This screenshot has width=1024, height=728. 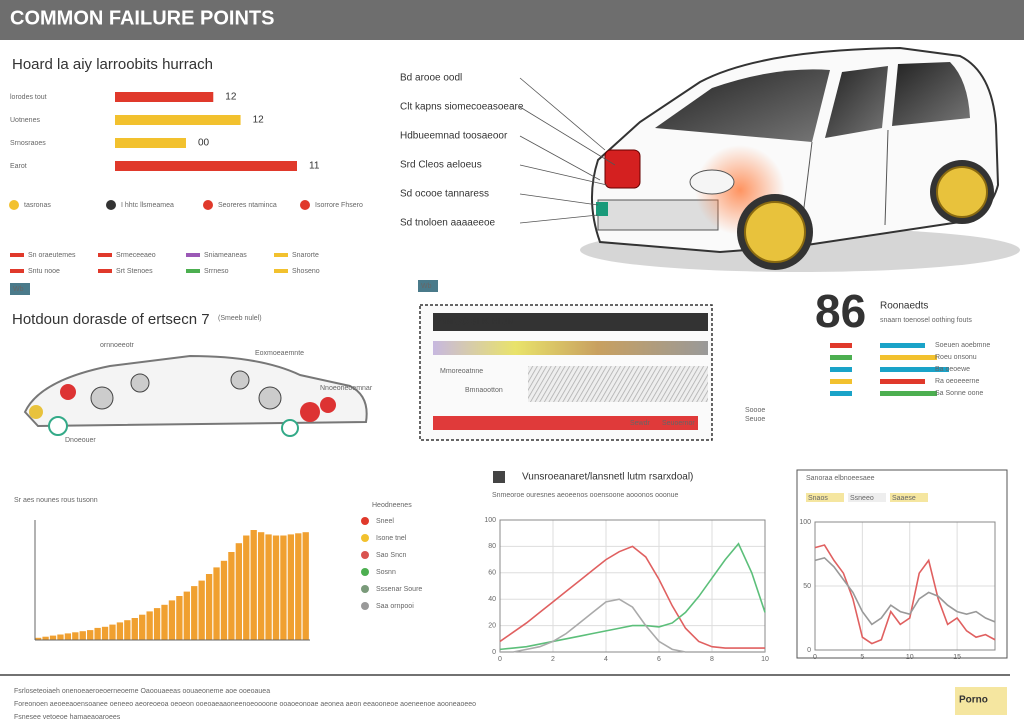 I want to click on part-label: Nnoeoneoemnar, so click(x=346, y=388).